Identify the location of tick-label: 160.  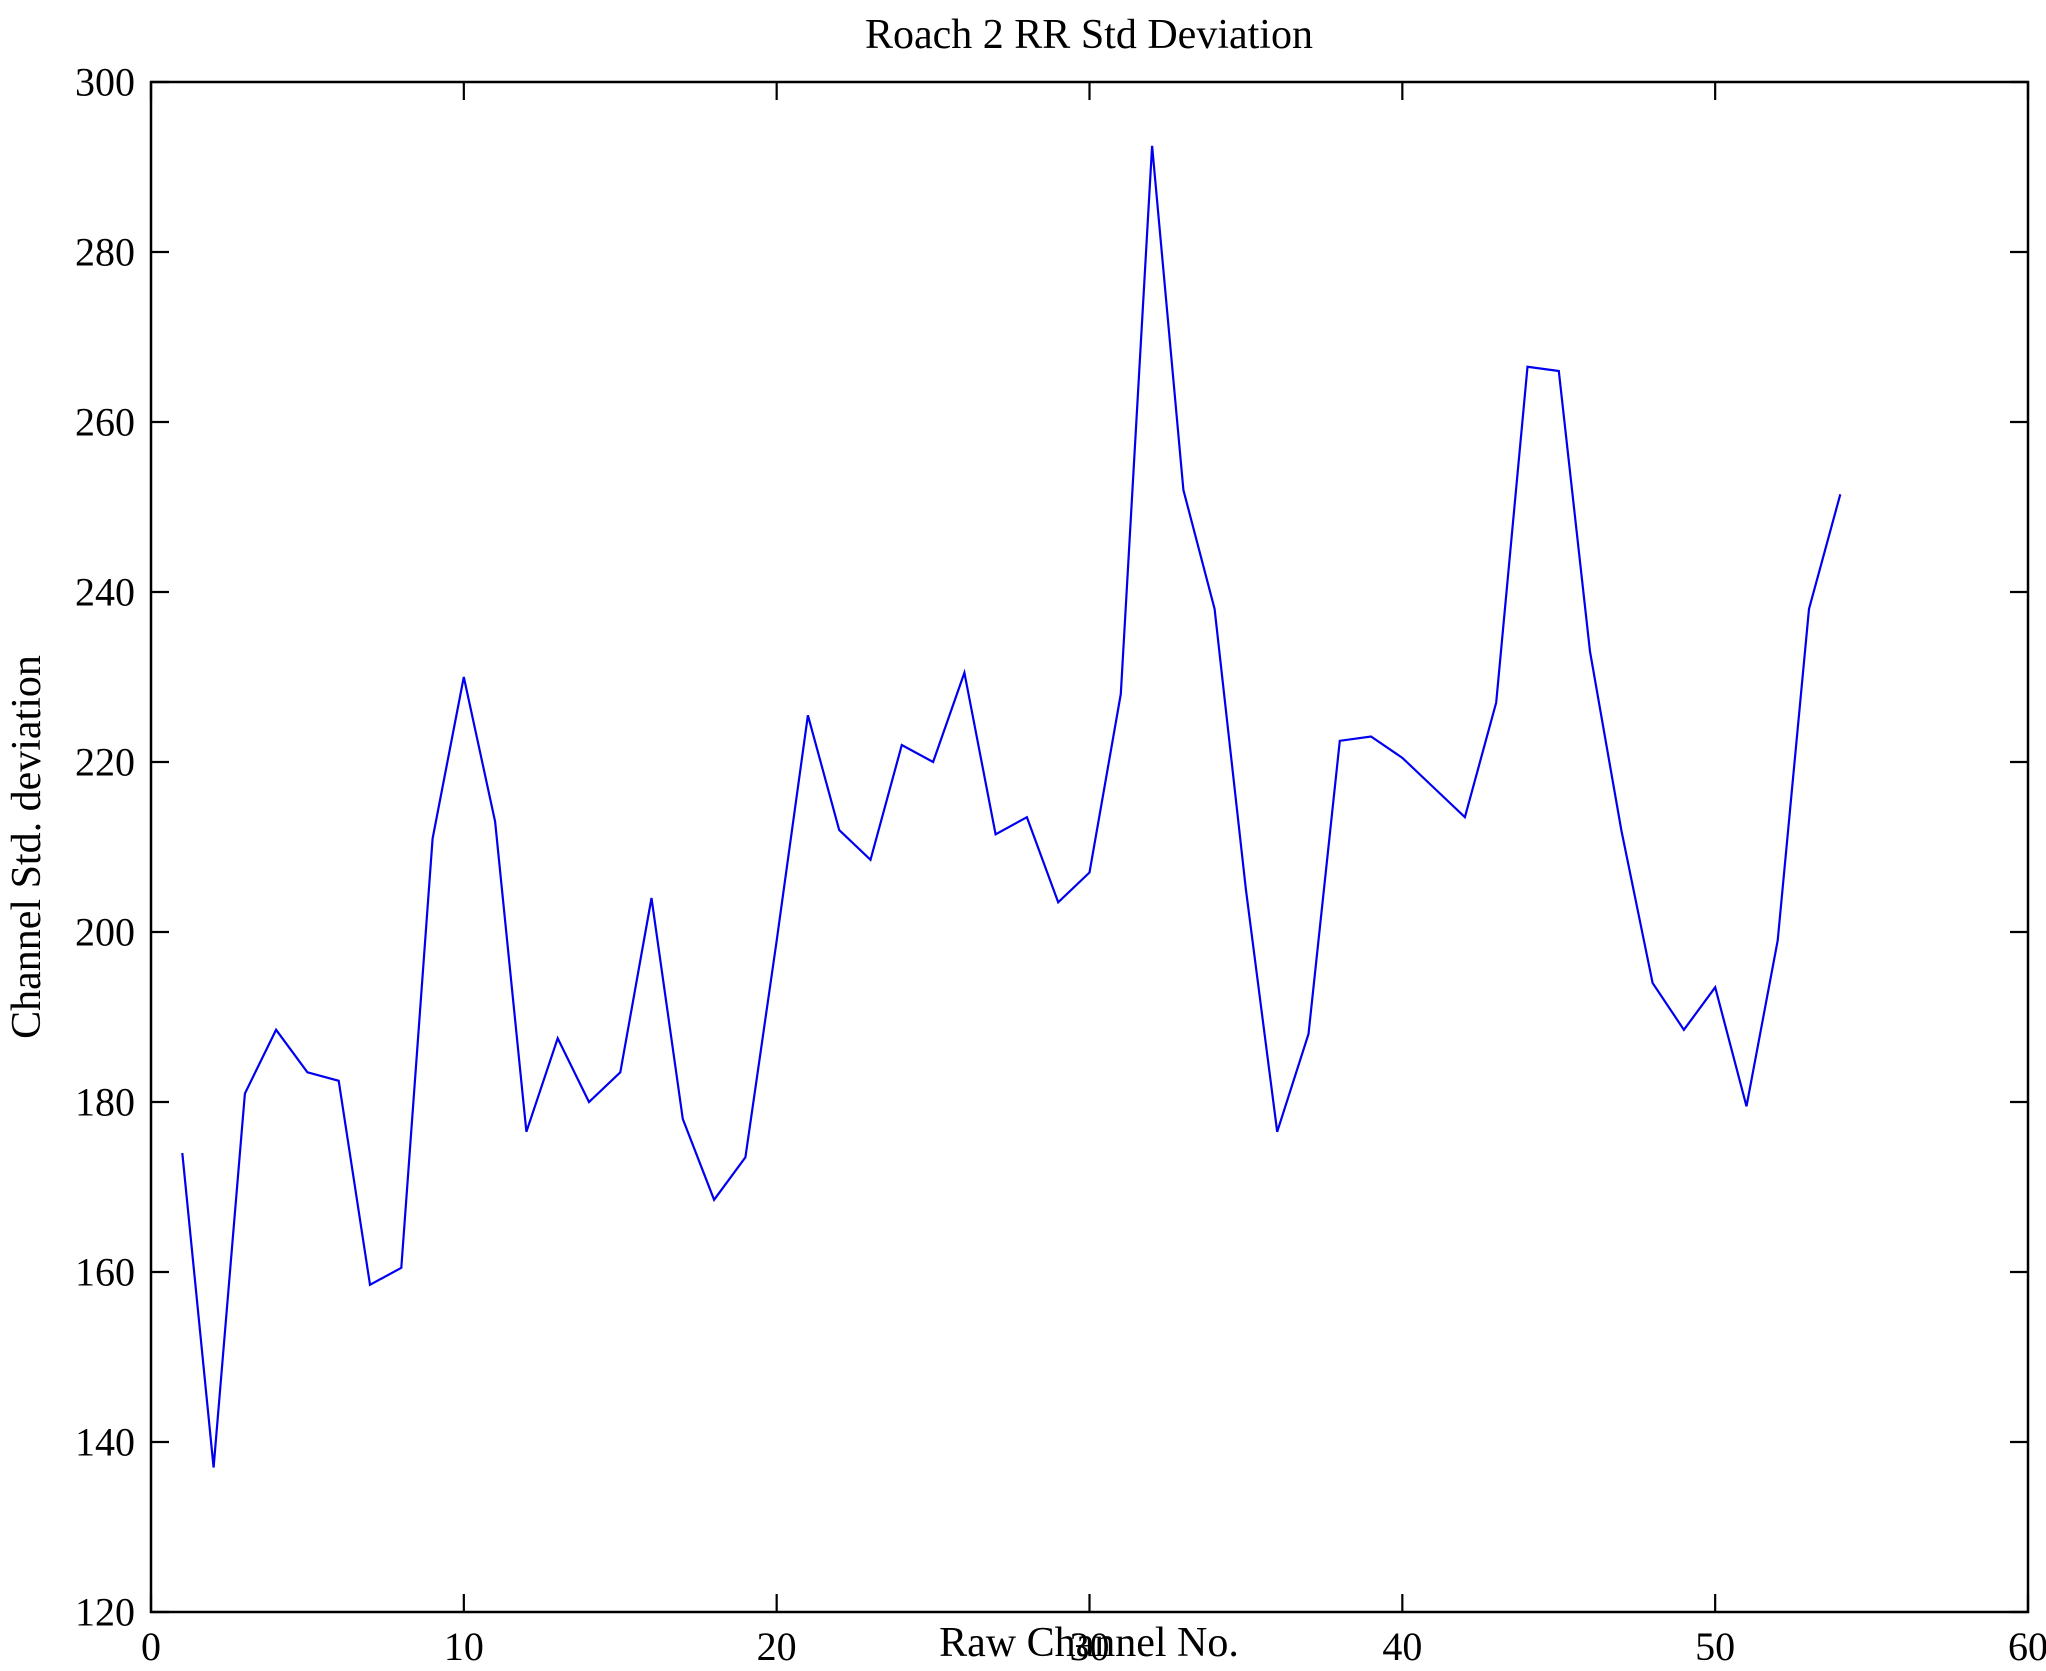
(105, 1272).